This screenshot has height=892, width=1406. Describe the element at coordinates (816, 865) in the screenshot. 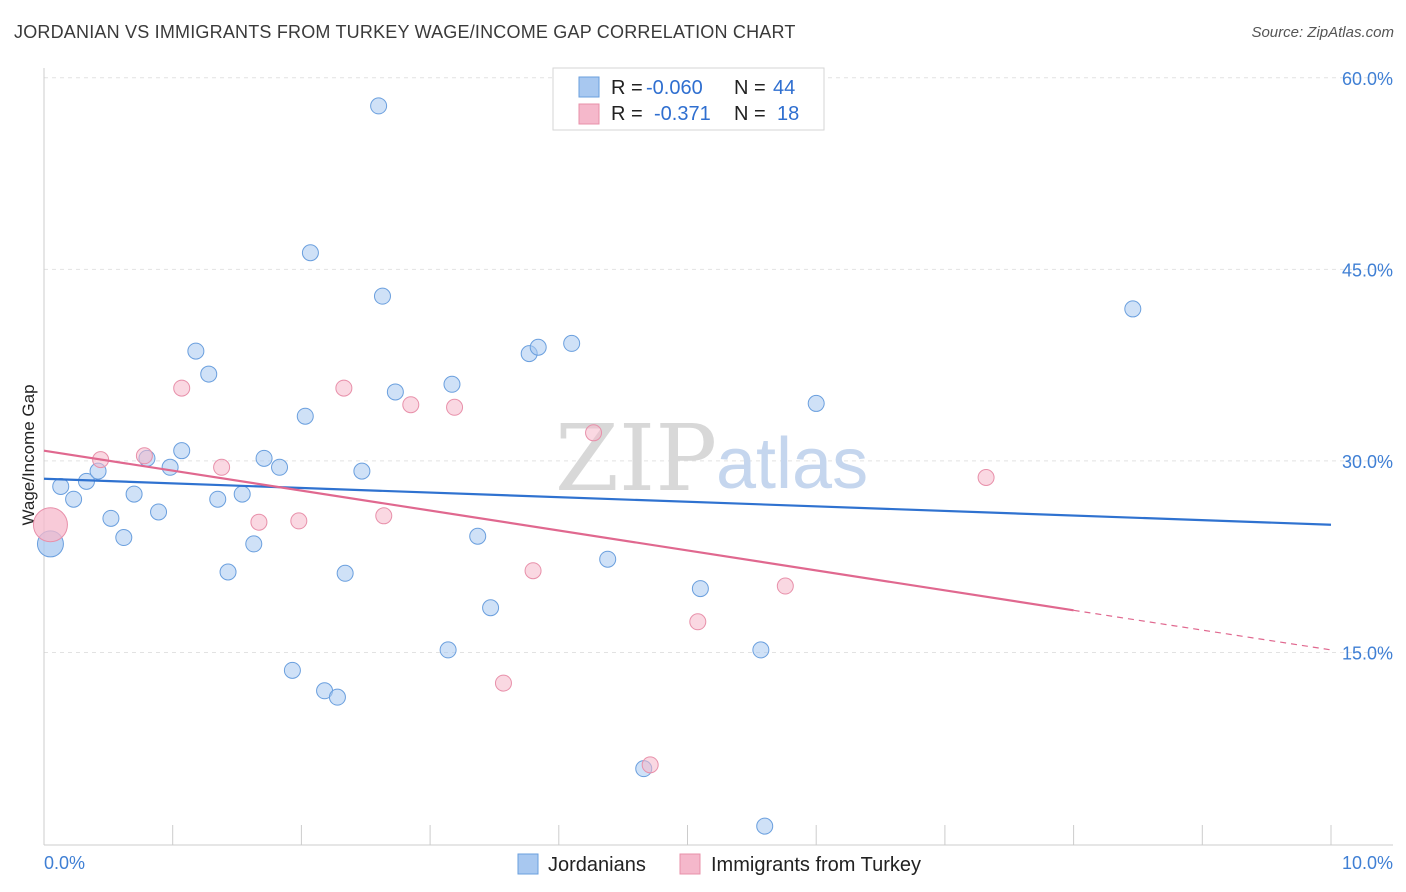

I see `legend-label-turkey: Immigrants from Turkey` at that location.